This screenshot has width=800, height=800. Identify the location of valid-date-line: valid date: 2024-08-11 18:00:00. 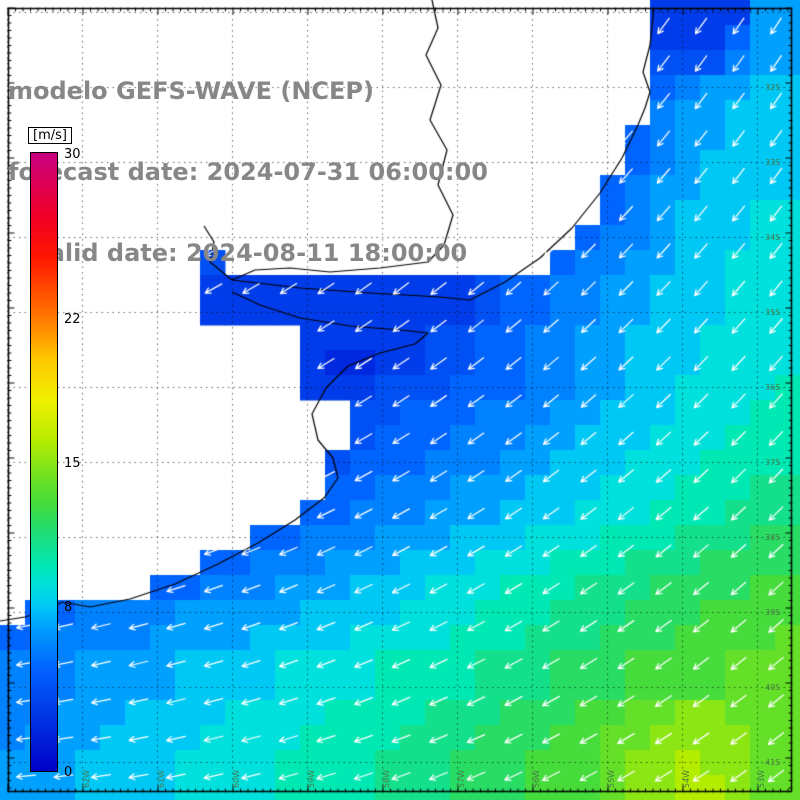
(238, 253).